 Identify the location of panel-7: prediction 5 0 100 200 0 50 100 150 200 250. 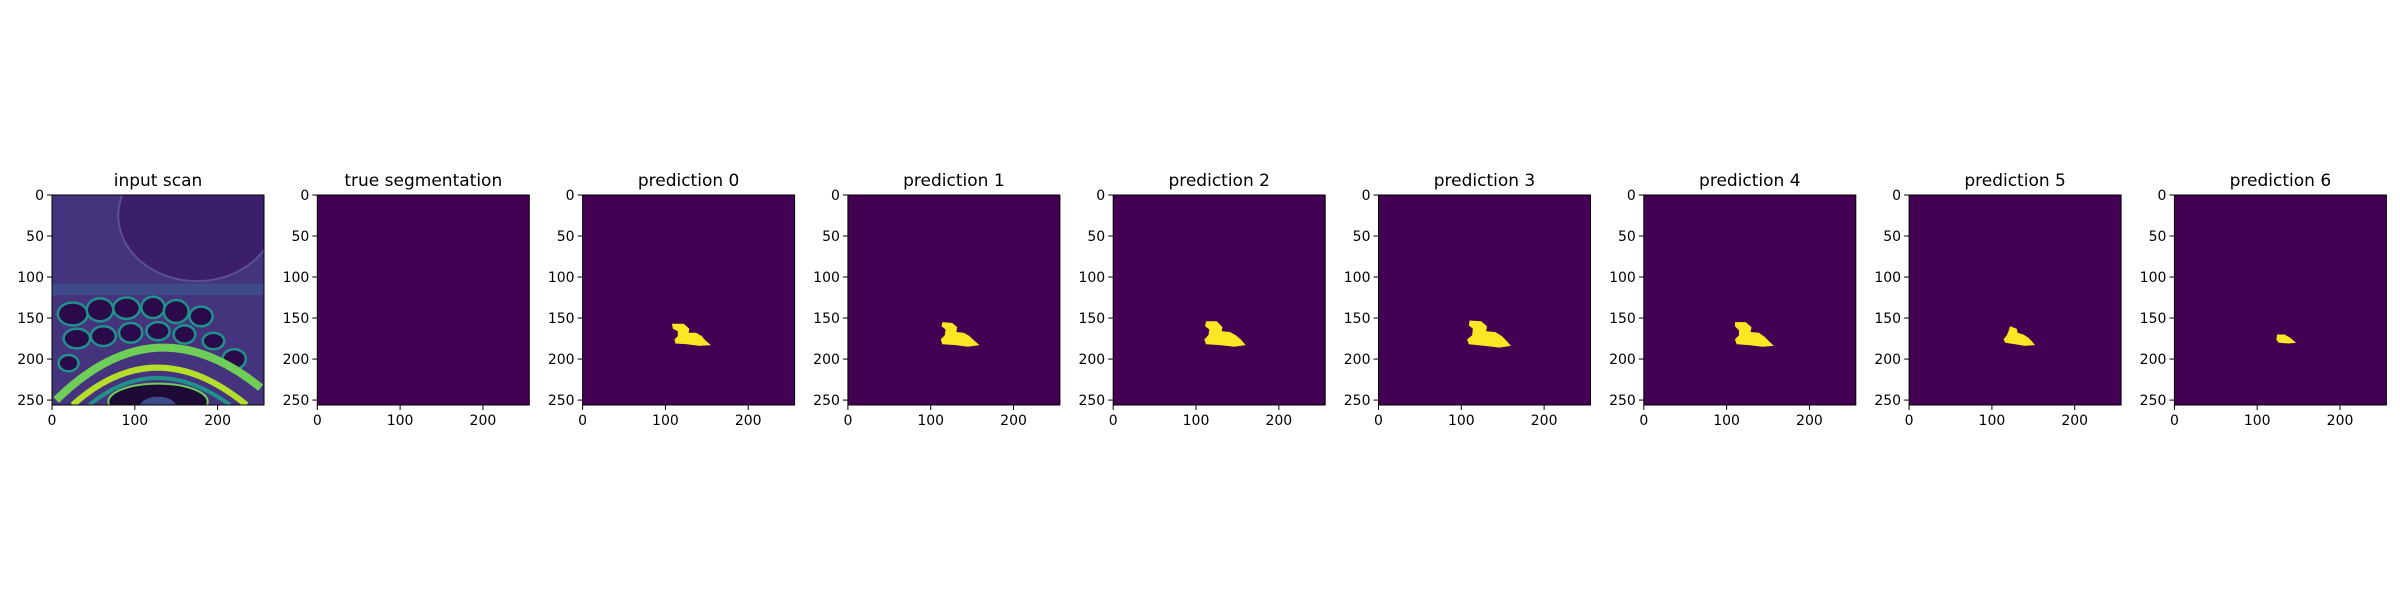
(1998, 300).